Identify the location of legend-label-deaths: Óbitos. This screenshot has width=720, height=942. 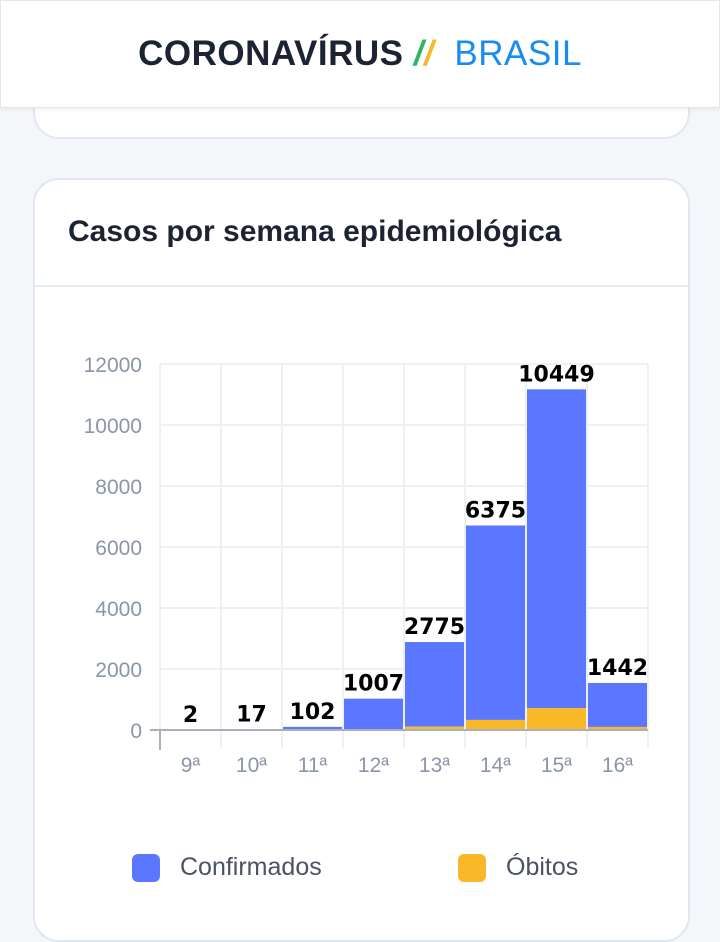
(542, 867).